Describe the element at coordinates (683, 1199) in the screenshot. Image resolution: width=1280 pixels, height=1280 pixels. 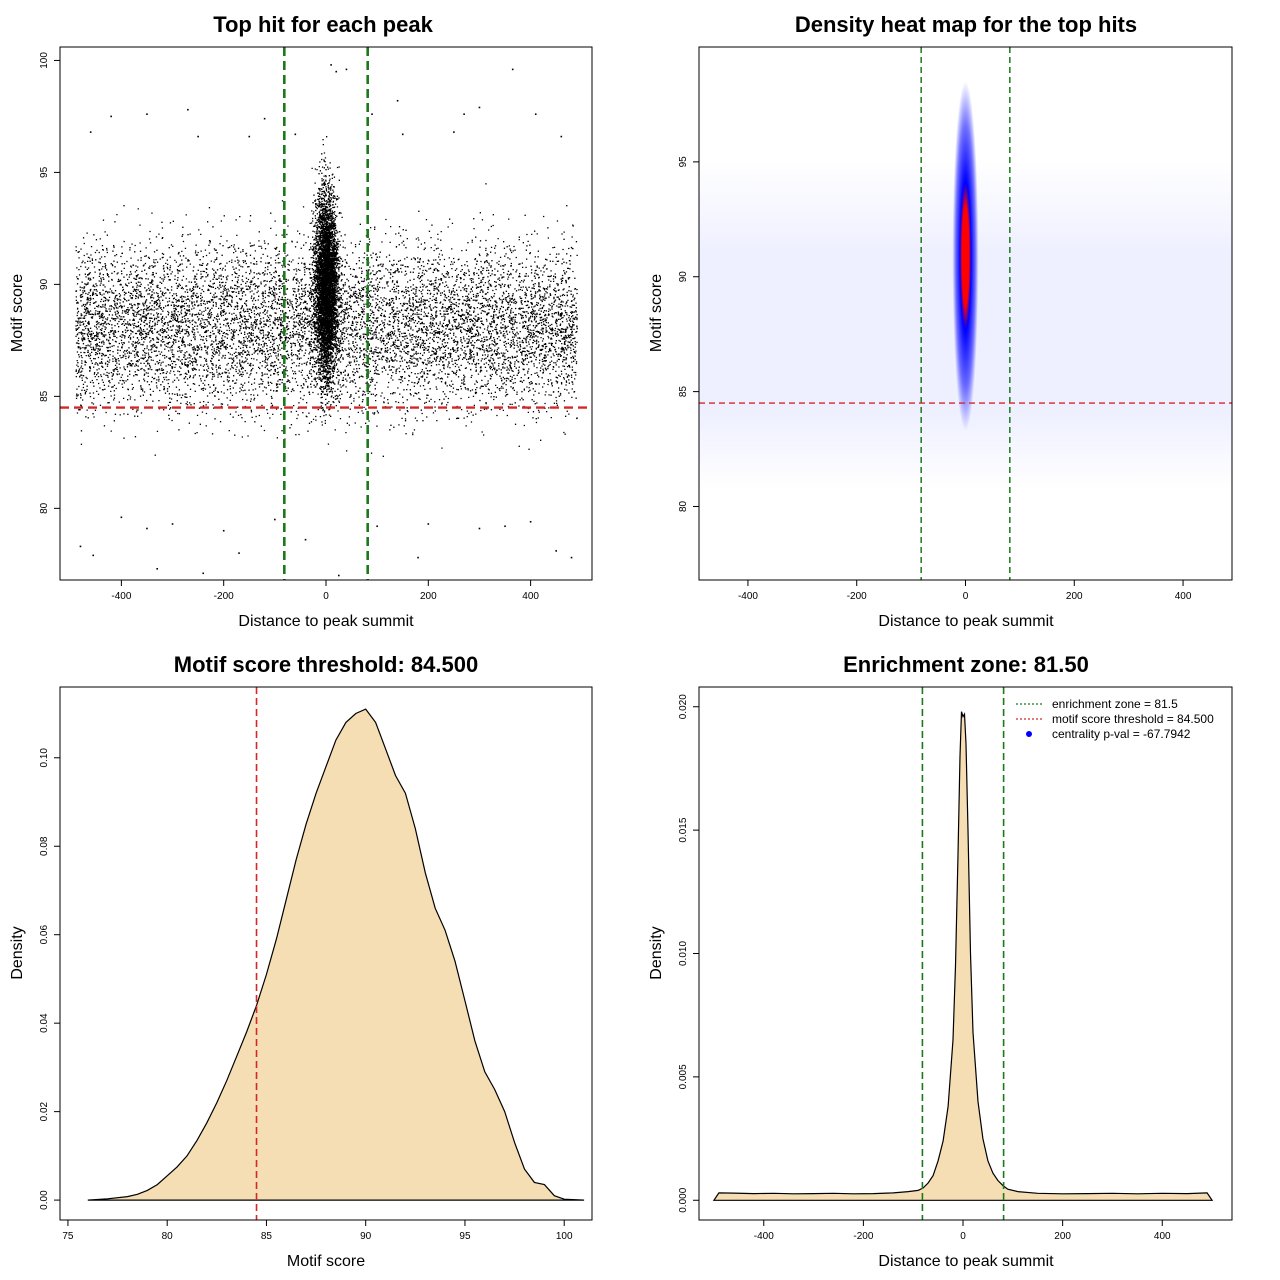
I see `y-tick-label: 0.000` at that location.